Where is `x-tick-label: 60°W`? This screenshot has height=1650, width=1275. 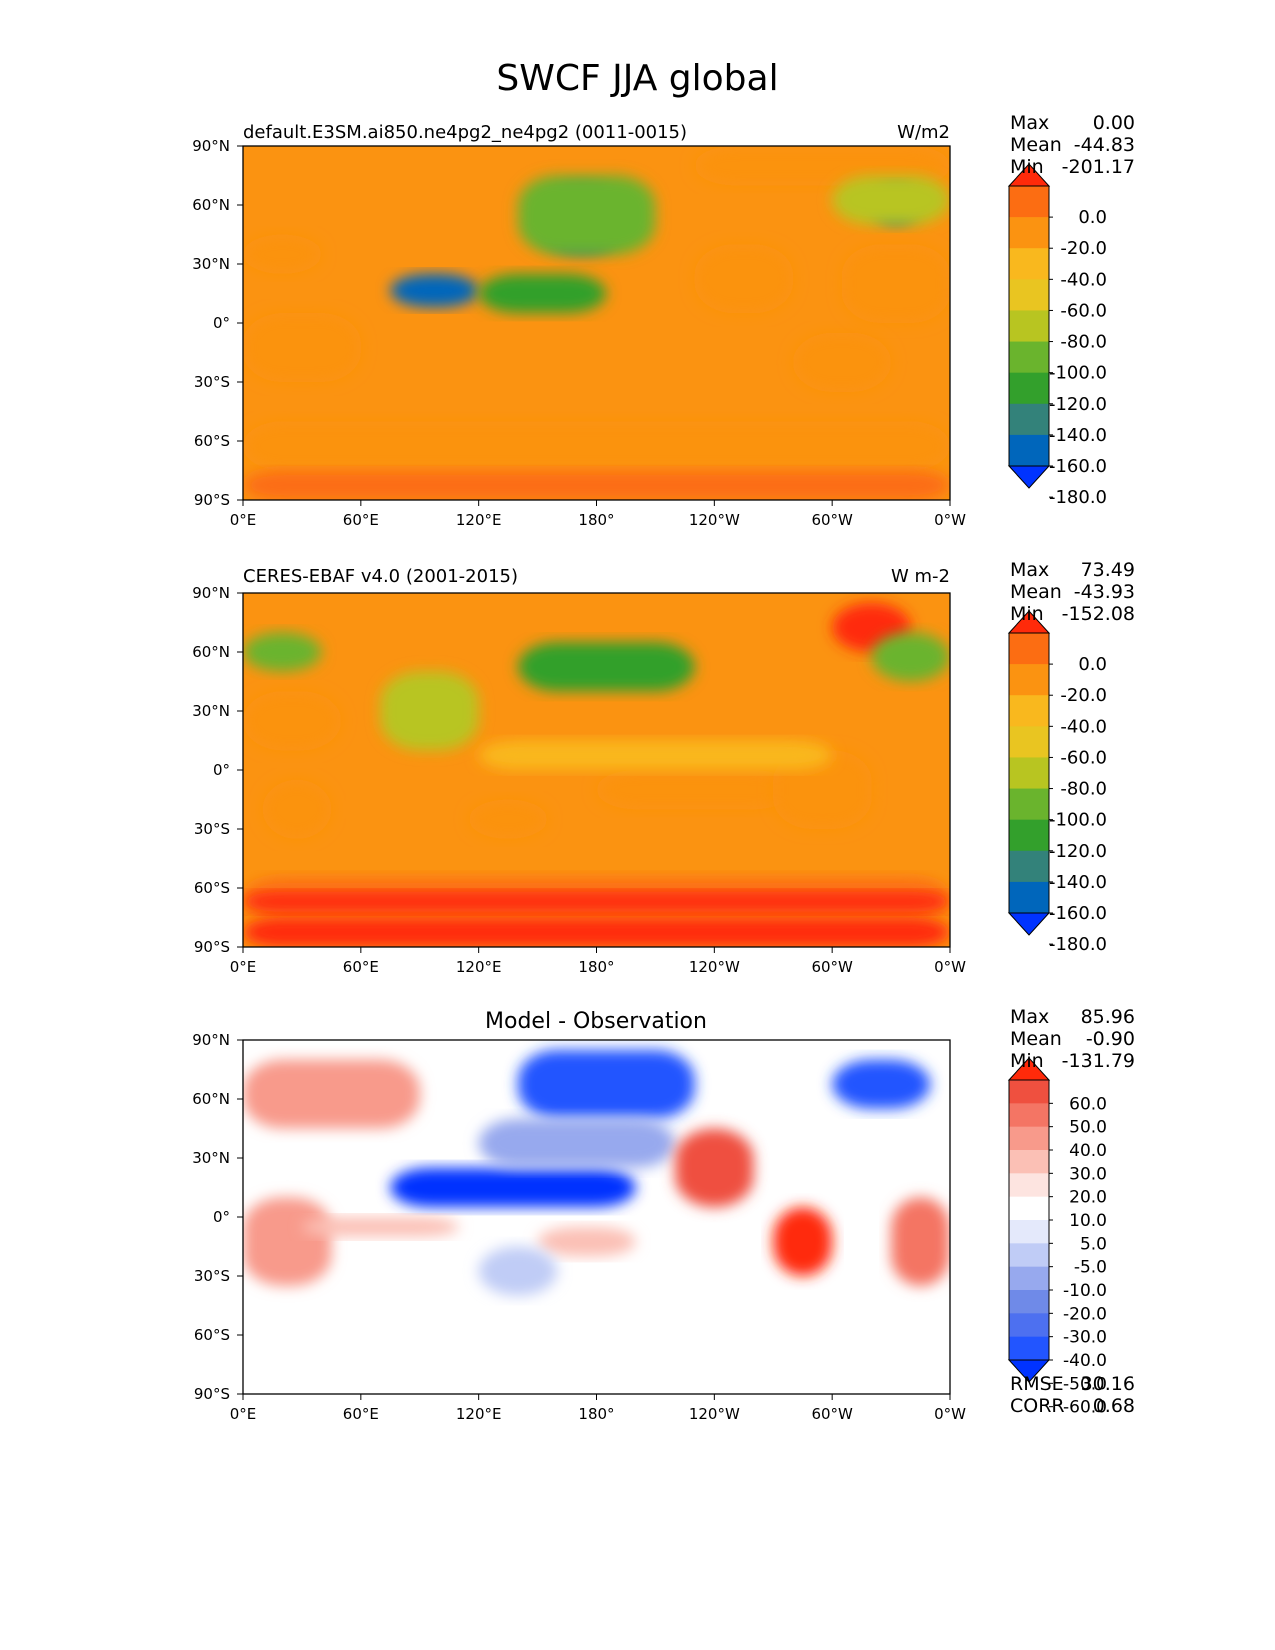 x-tick-label: 60°W is located at coordinates (832, 520).